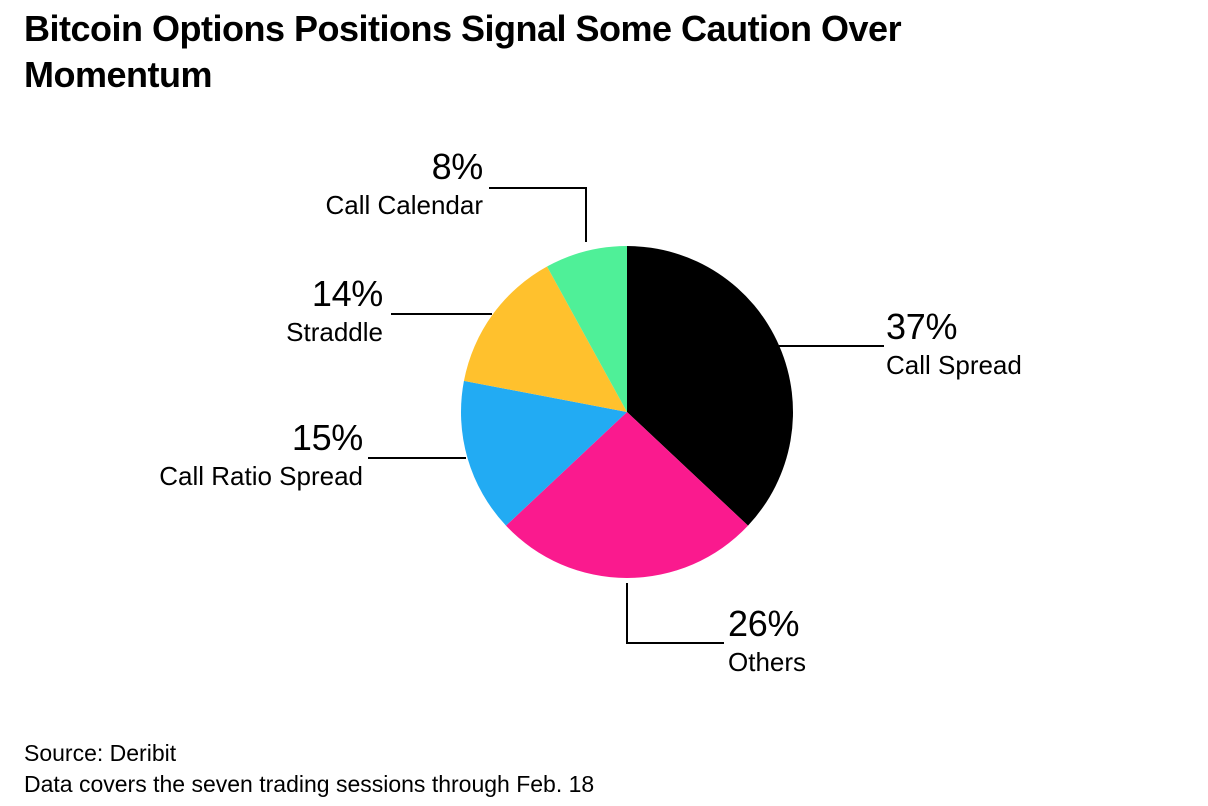 The image size is (1208, 806). Describe the element at coordinates (587, 329) in the screenshot. I see `pie-slice-call-calendar` at that location.